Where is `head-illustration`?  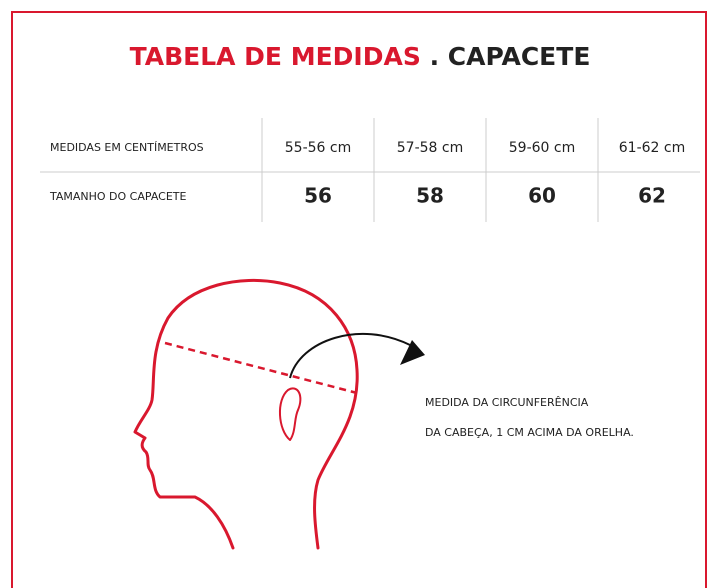
head-illustration is located at coordinates (246, 414).